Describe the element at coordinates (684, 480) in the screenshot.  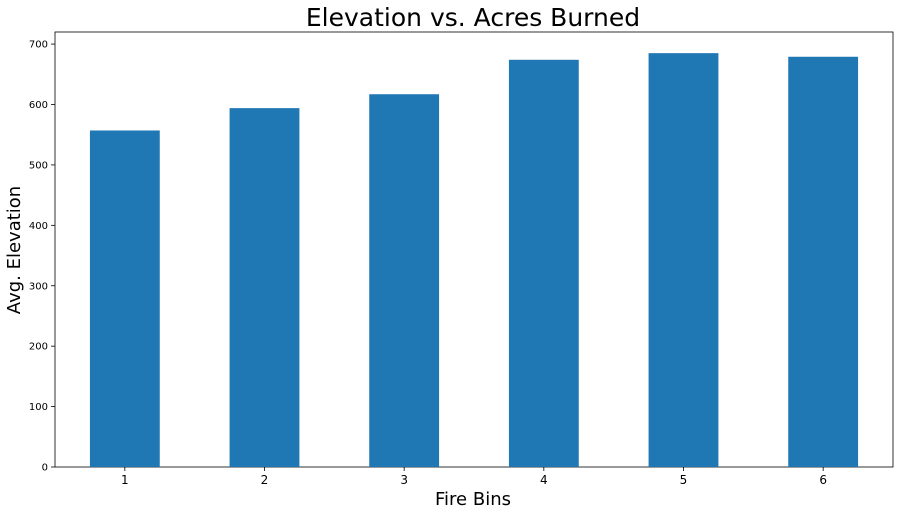
I see `x-tick-label: 5` at that location.